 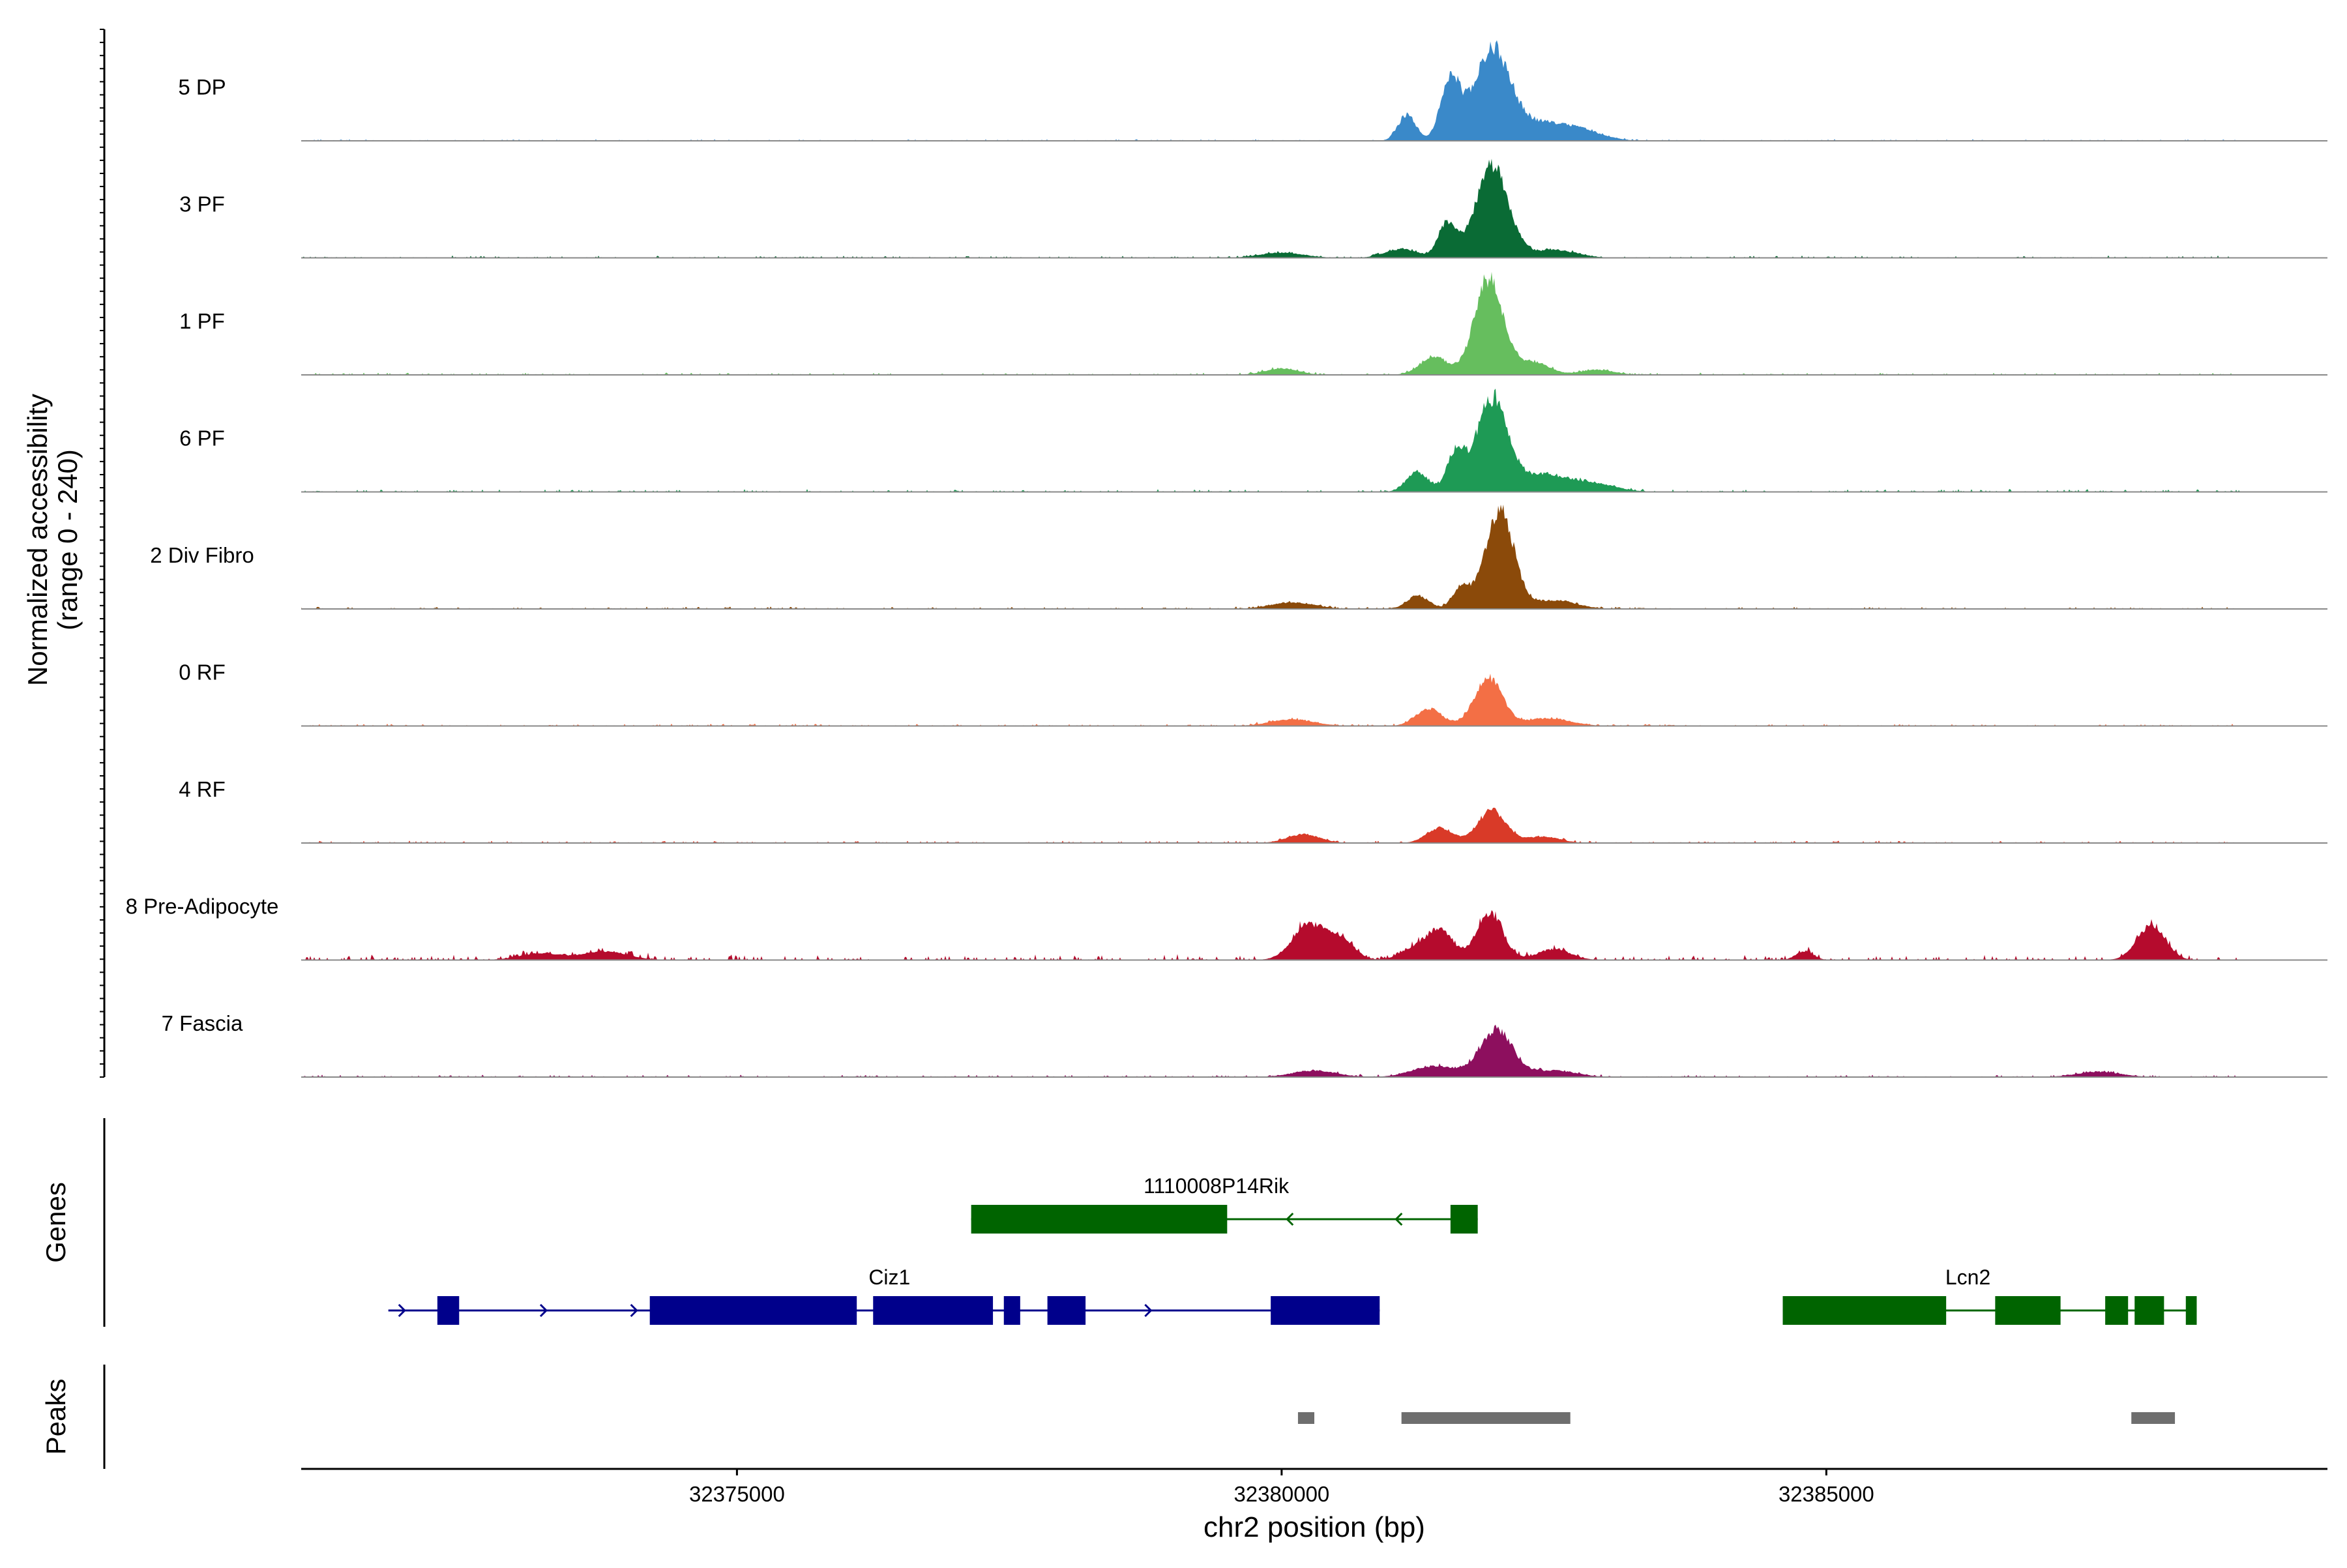 I want to click on x-axis-label: chr2 position (bp), so click(x=1314, y=1527).